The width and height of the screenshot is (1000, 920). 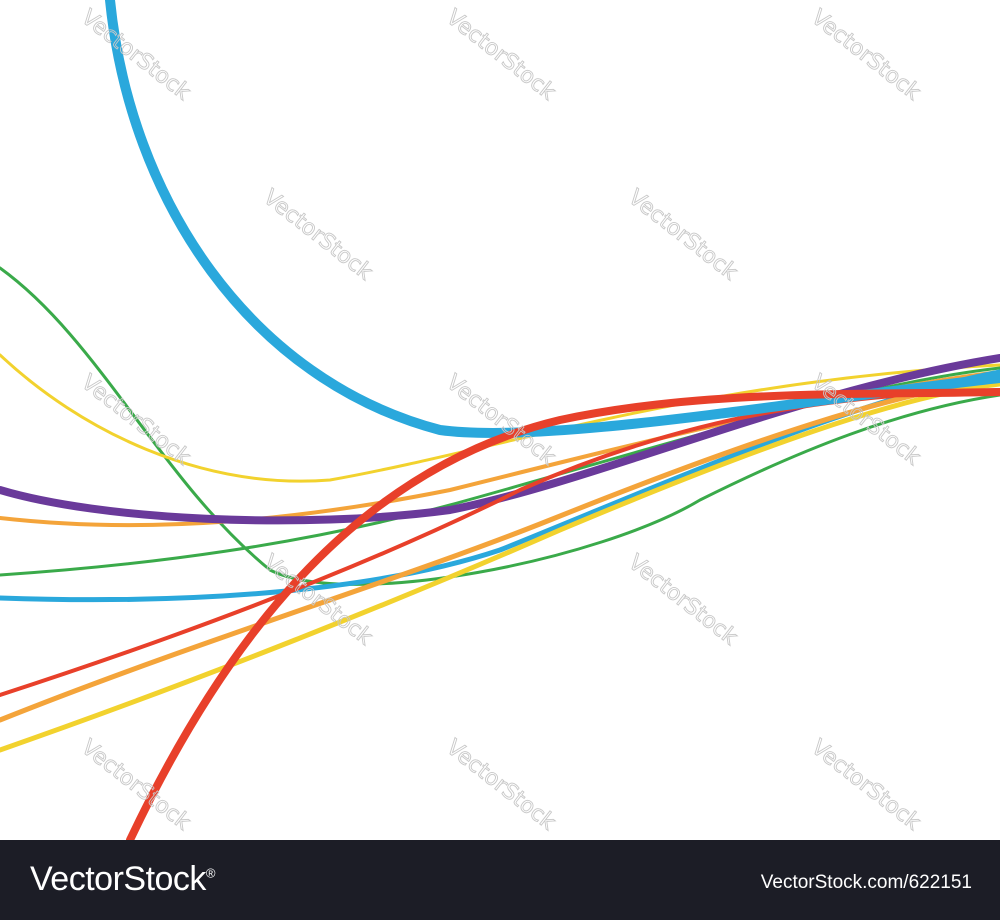 I want to click on logo-text: VectorStock, so click(x=118, y=879).